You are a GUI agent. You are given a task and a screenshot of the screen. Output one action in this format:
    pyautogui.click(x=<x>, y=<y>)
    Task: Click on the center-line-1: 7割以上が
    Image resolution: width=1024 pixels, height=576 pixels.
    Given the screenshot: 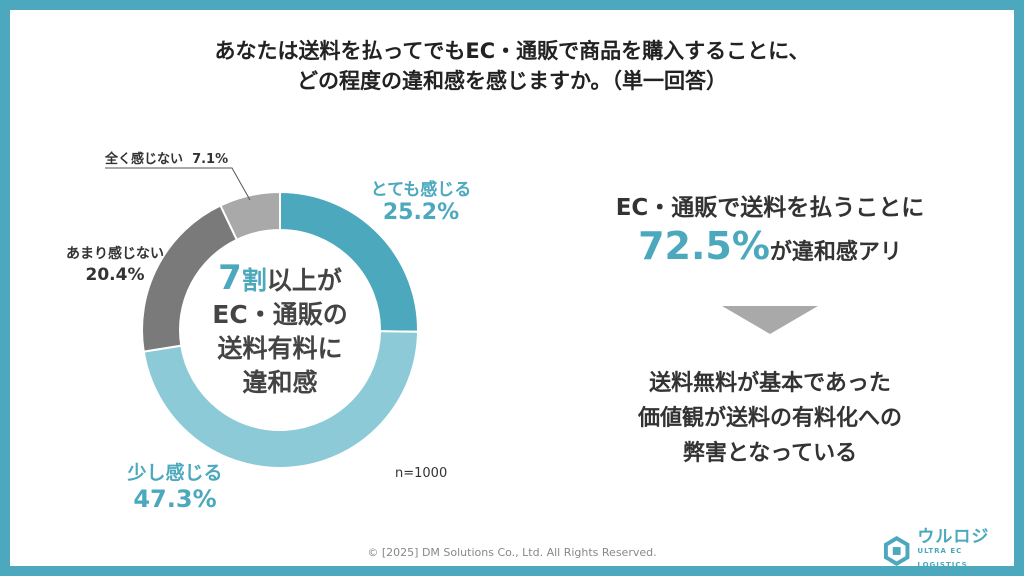 What is the action you would take?
    pyautogui.click(x=280, y=279)
    